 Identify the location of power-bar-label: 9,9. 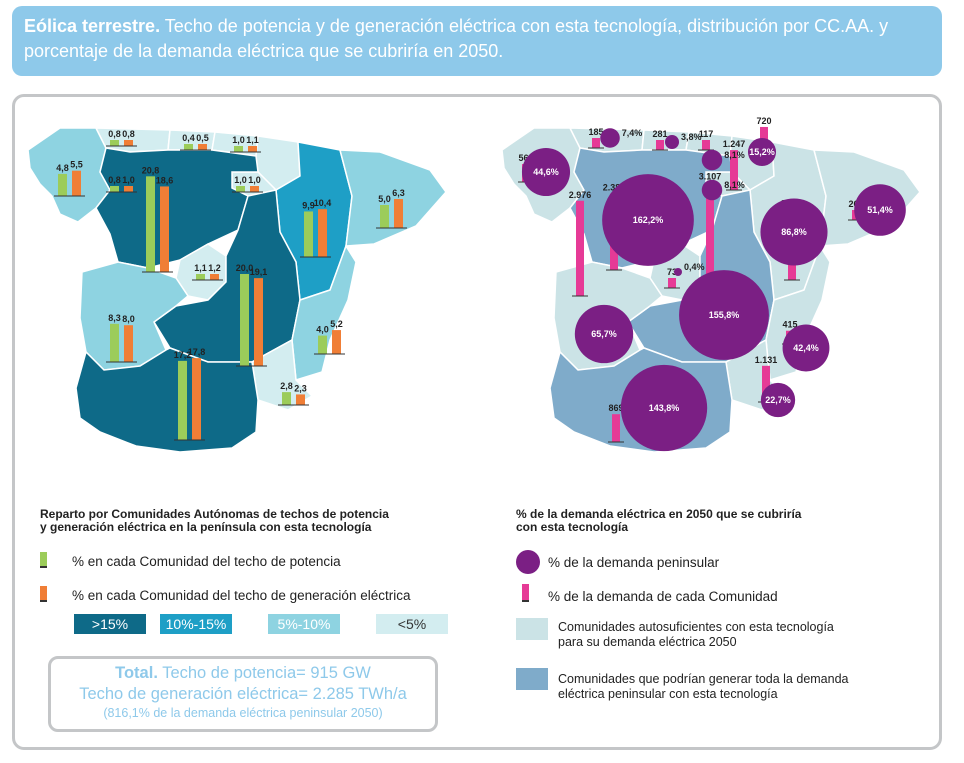
(308, 205).